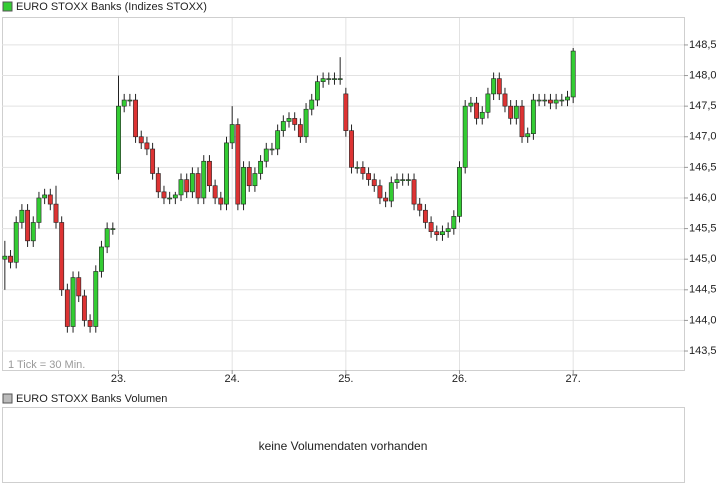 The image size is (726, 496). Describe the element at coordinates (703, 259) in the screenshot. I see `y-tick-label: 145,0` at that location.